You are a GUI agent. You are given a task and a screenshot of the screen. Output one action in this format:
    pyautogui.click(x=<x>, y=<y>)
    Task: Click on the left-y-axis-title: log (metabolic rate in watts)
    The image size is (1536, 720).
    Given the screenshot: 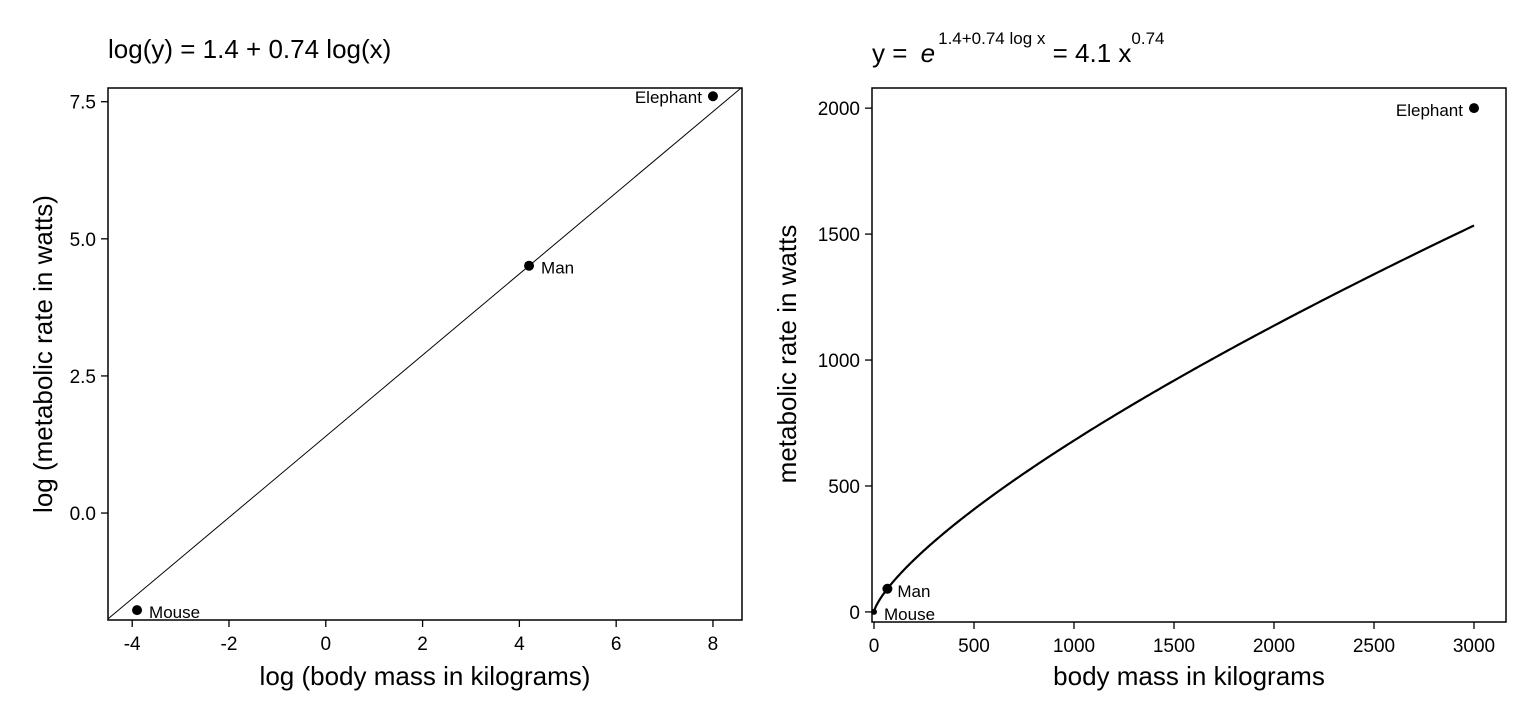 What is the action you would take?
    pyautogui.click(x=43, y=354)
    